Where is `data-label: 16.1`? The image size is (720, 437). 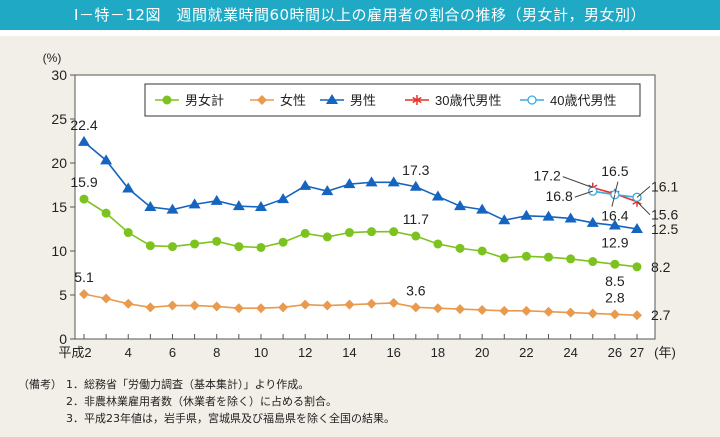
data-label: 16.1 is located at coordinates (664, 186).